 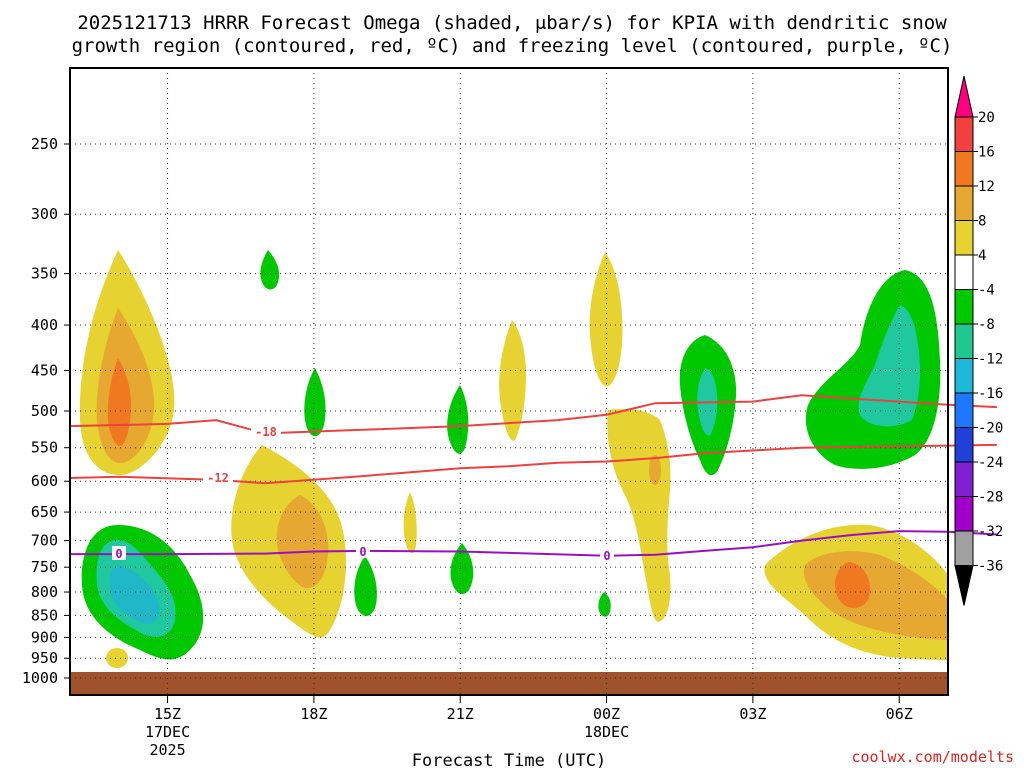 What do you see at coordinates (44, 615) in the screenshot?
I see `y-tick-label: 850` at bounding box center [44, 615].